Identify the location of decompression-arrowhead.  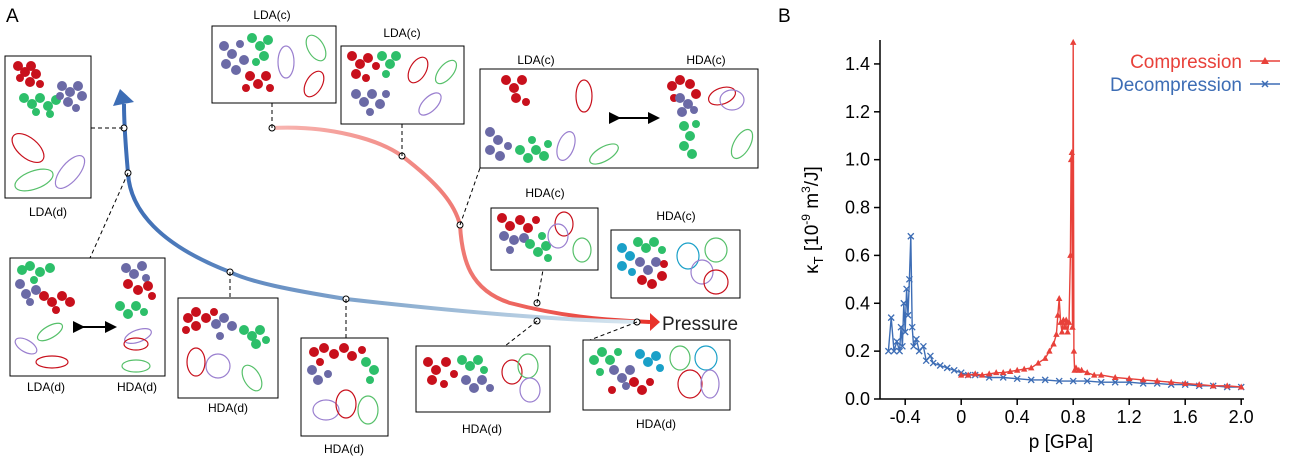
(123, 97).